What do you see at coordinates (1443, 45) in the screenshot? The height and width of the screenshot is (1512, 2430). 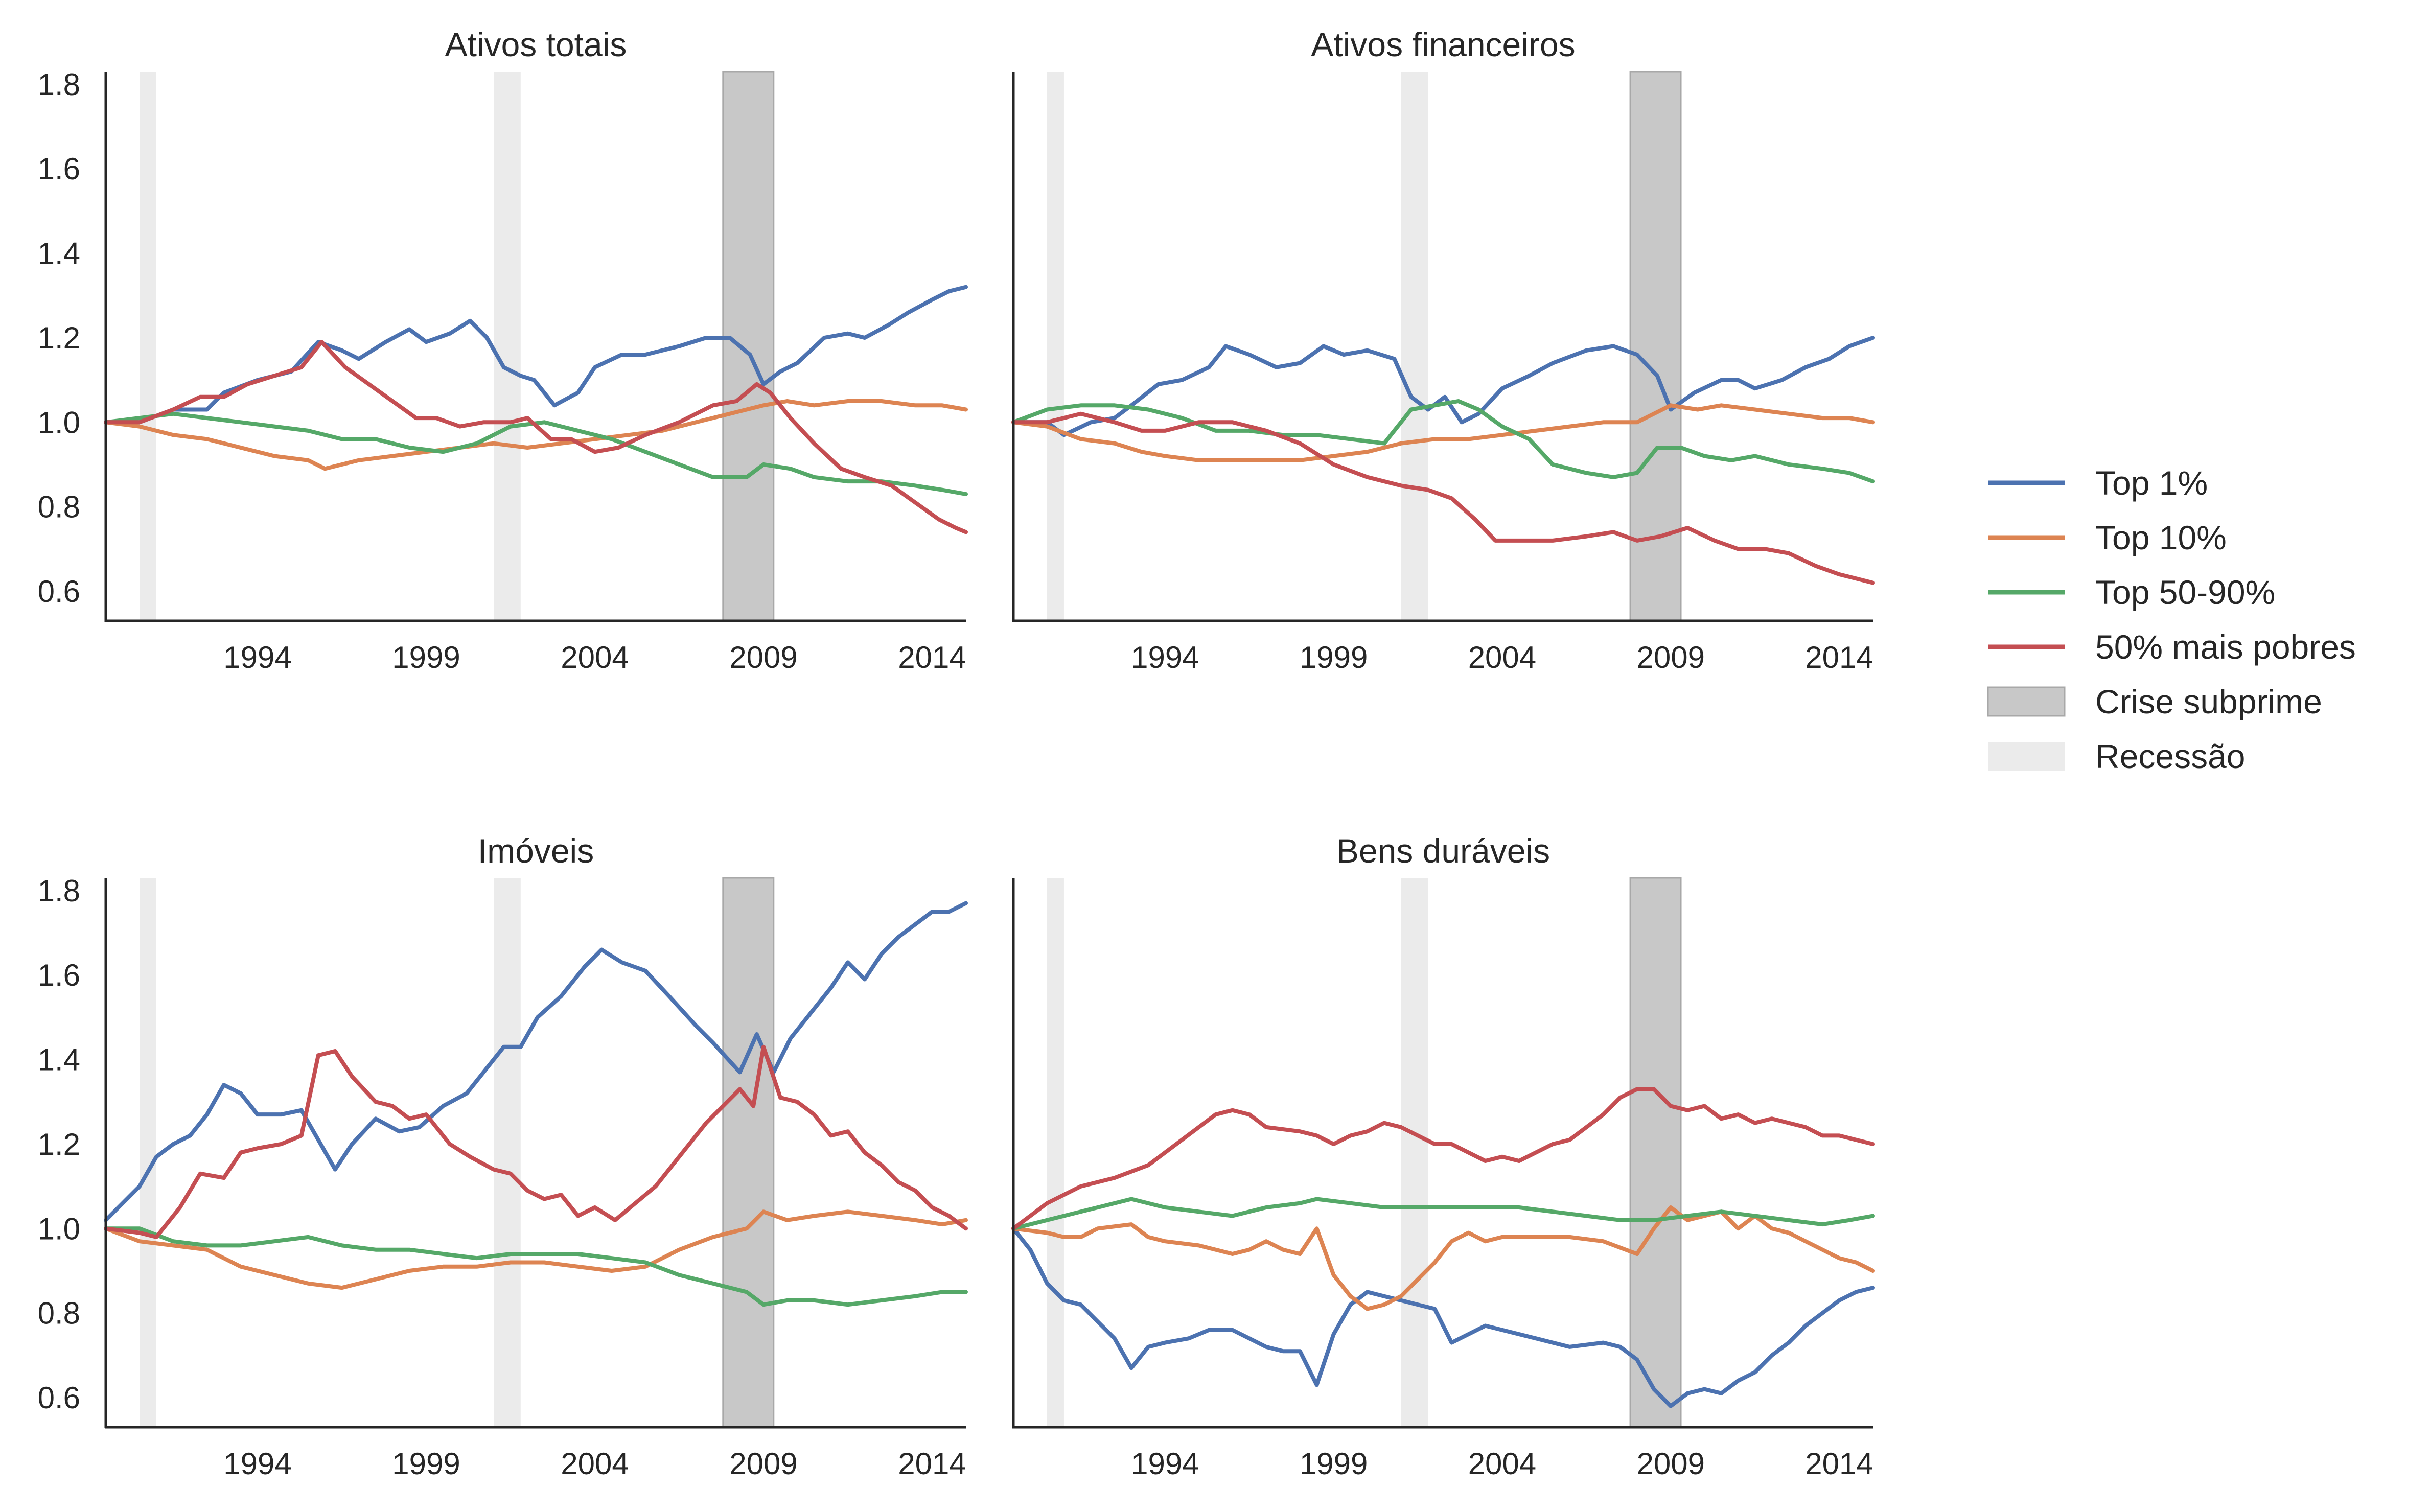 I see `panel-title: Ativos financeiros` at bounding box center [1443, 45].